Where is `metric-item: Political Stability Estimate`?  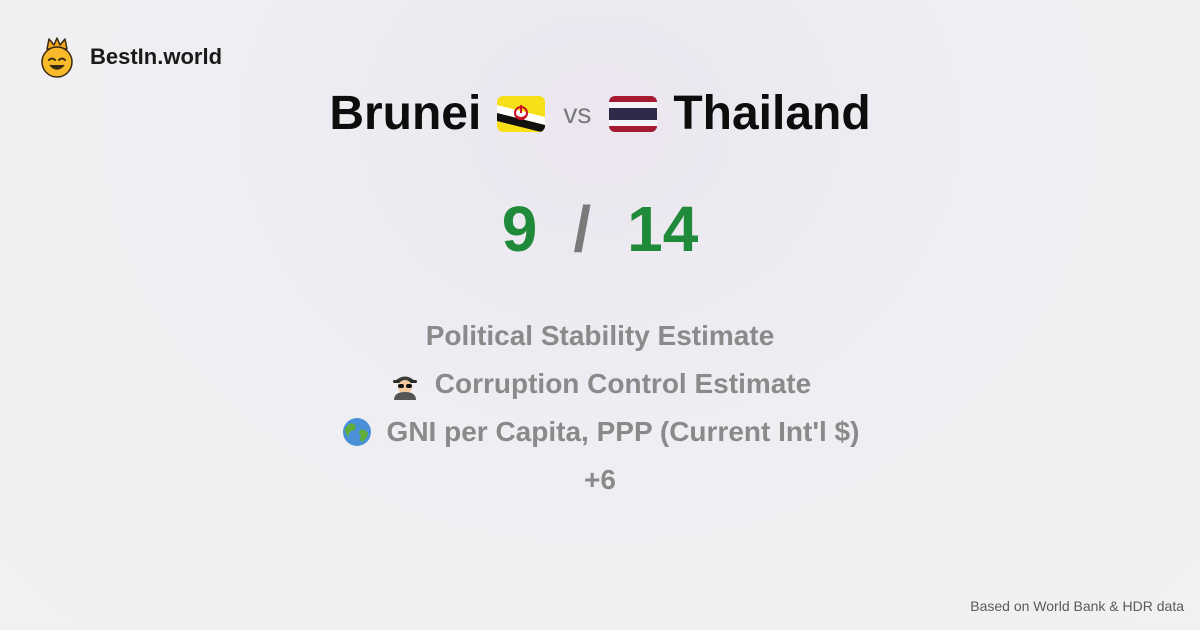 metric-item: Political Stability Estimate is located at coordinates (600, 336).